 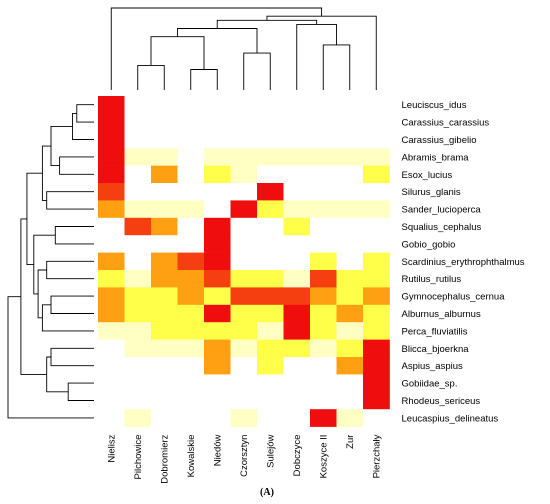 What do you see at coordinates (434, 105) in the screenshot?
I see `row-label: Leuciscus_idus` at bounding box center [434, 105].